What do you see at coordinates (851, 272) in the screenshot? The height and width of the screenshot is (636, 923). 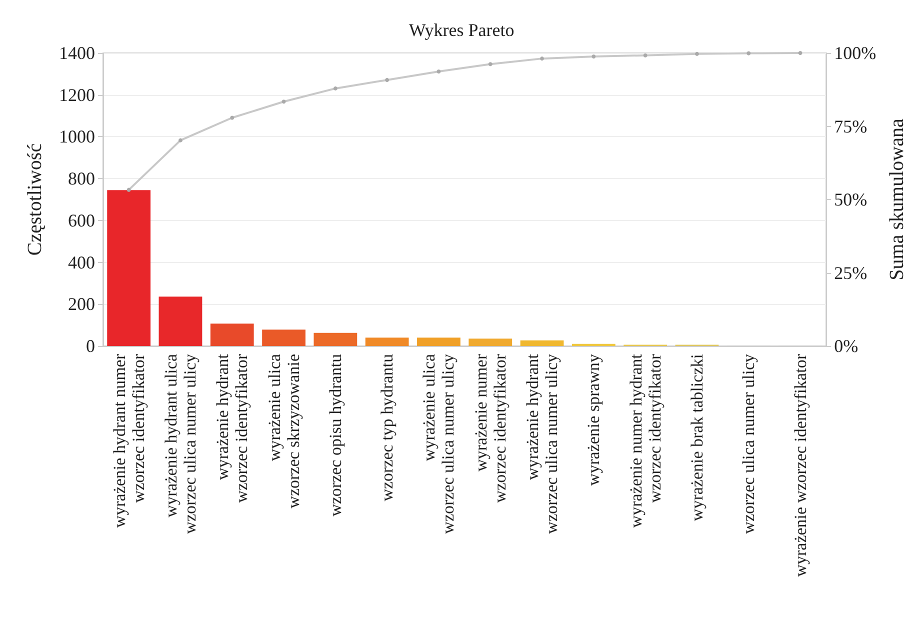 I see `y2-tick-label: 25%` at bounding box center [851, 272].